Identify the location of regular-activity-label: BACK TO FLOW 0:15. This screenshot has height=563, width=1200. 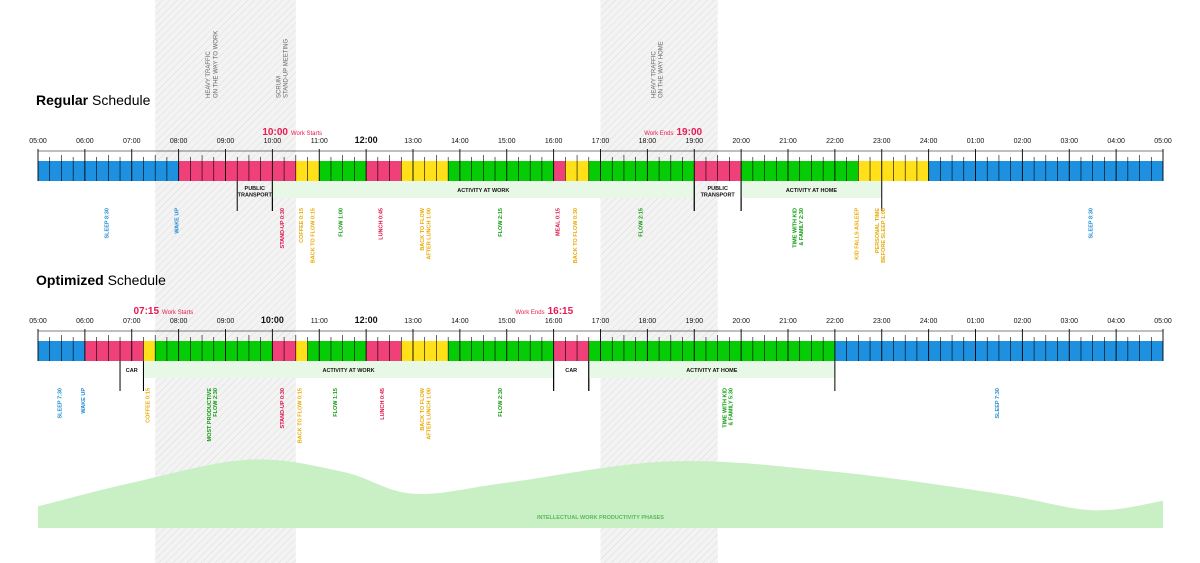
(314, 235).